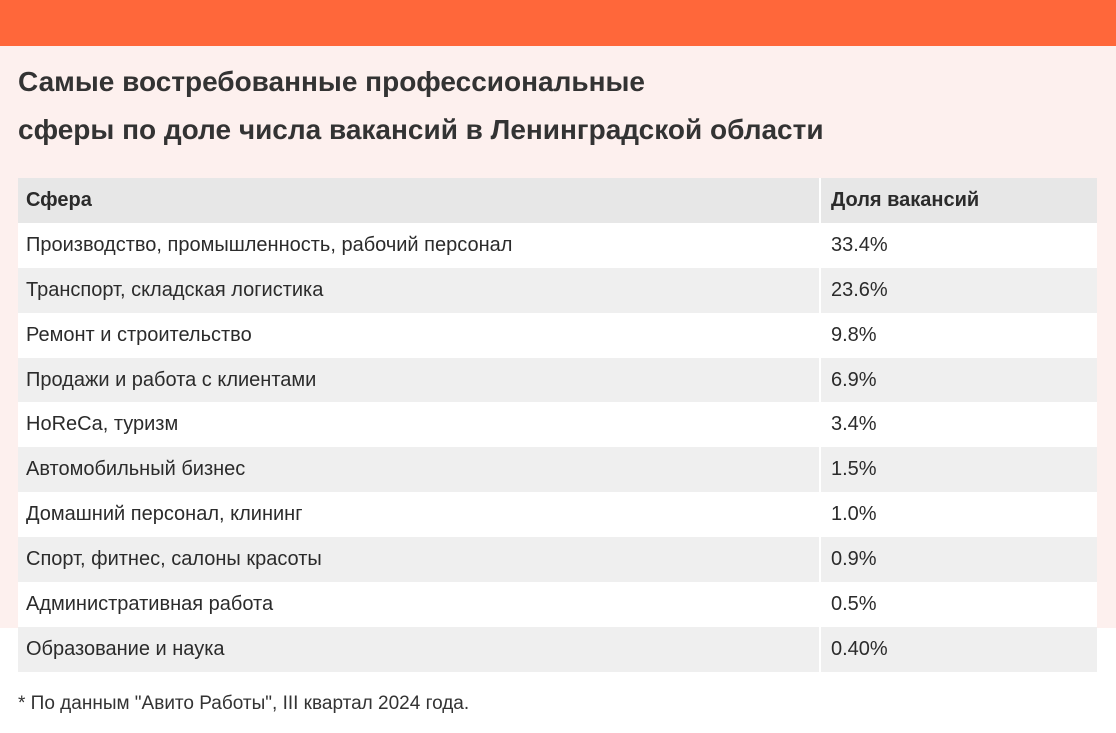 This screenshot has height=733, width=1116. Describe the element at coordinates (419, 200) in the screenshot. I see `column-header: Сфера` at that location.